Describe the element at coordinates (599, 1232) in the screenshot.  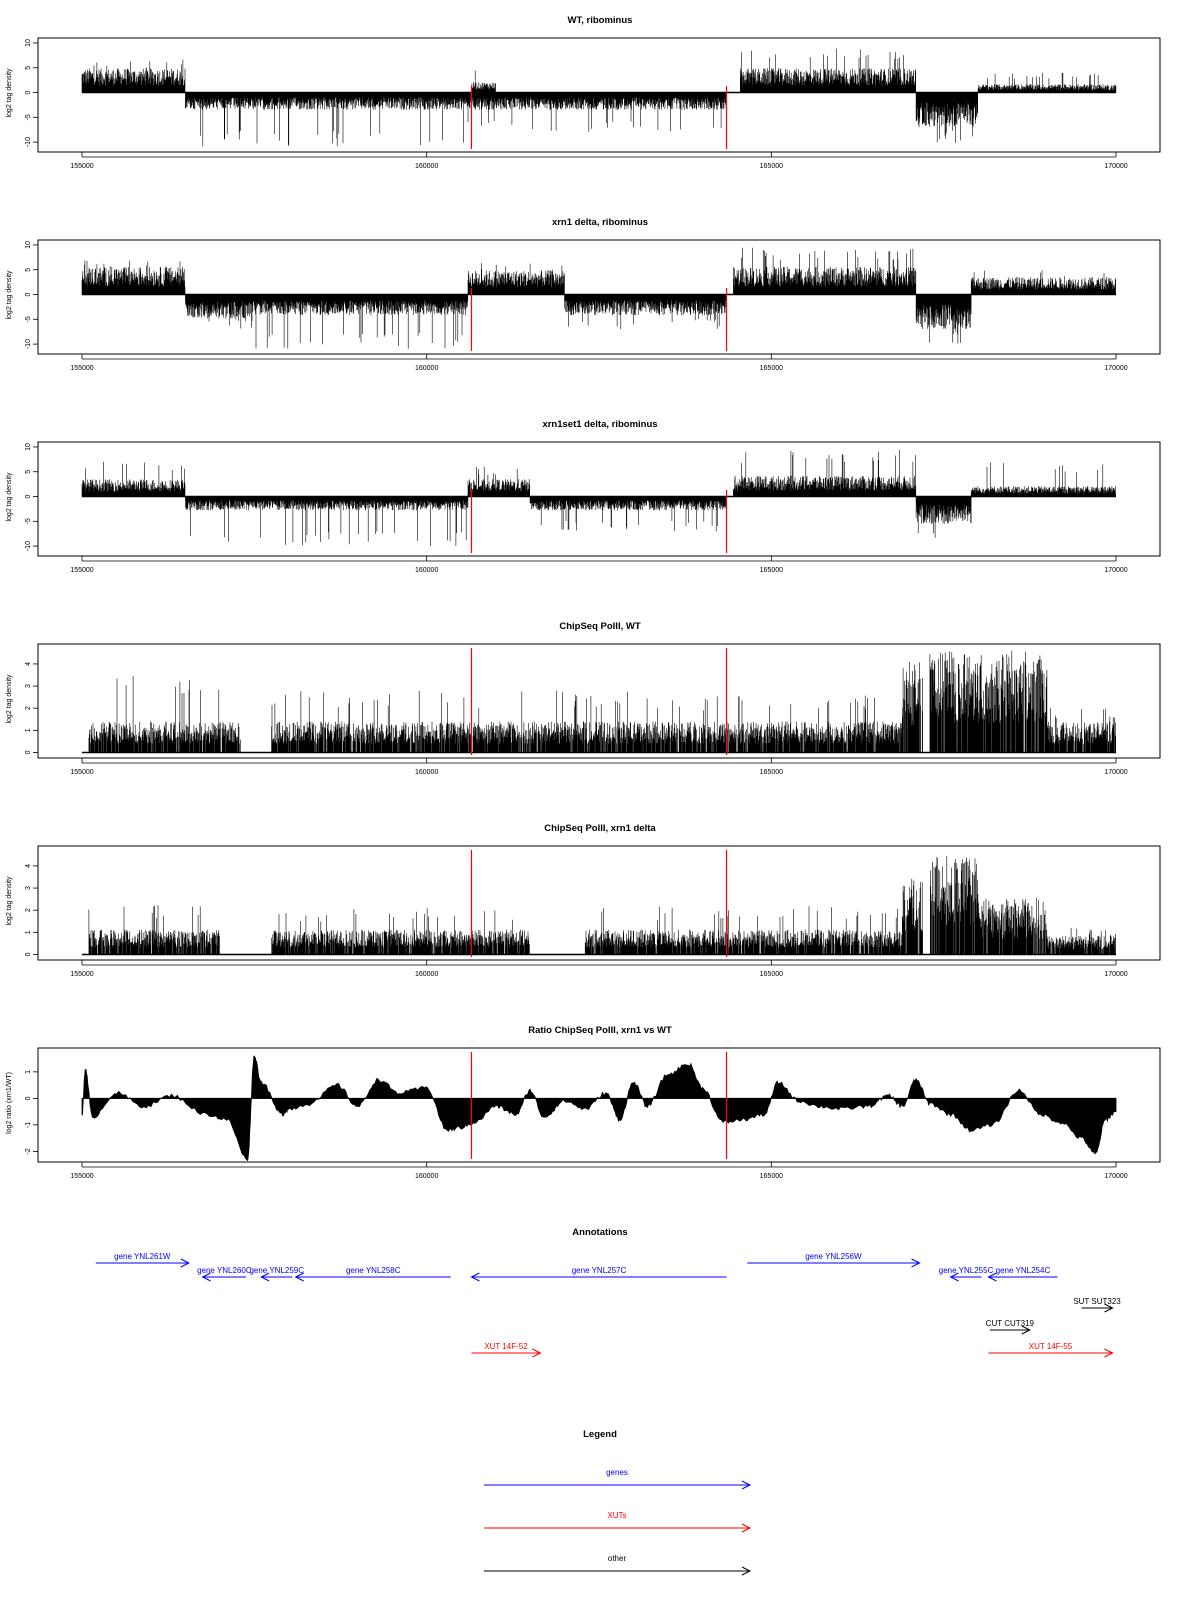
I see `annotations-title: Annotations` at that location.